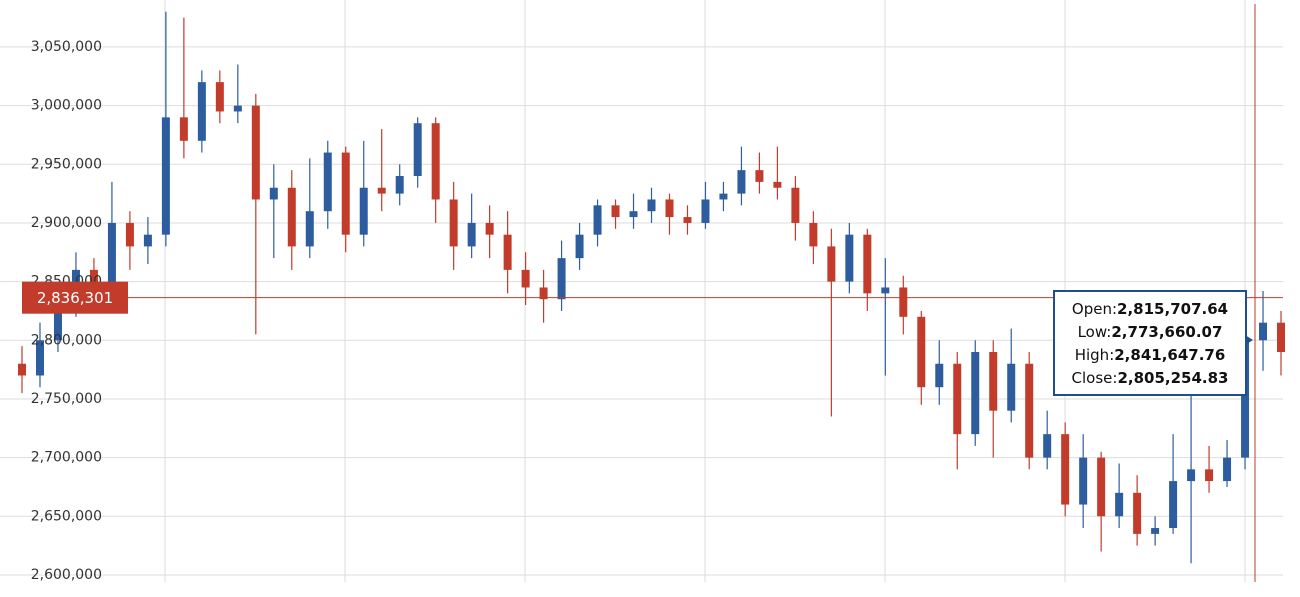  I want to click on tooltip-row: Open:2,815,707.64, so click(1150, 309).